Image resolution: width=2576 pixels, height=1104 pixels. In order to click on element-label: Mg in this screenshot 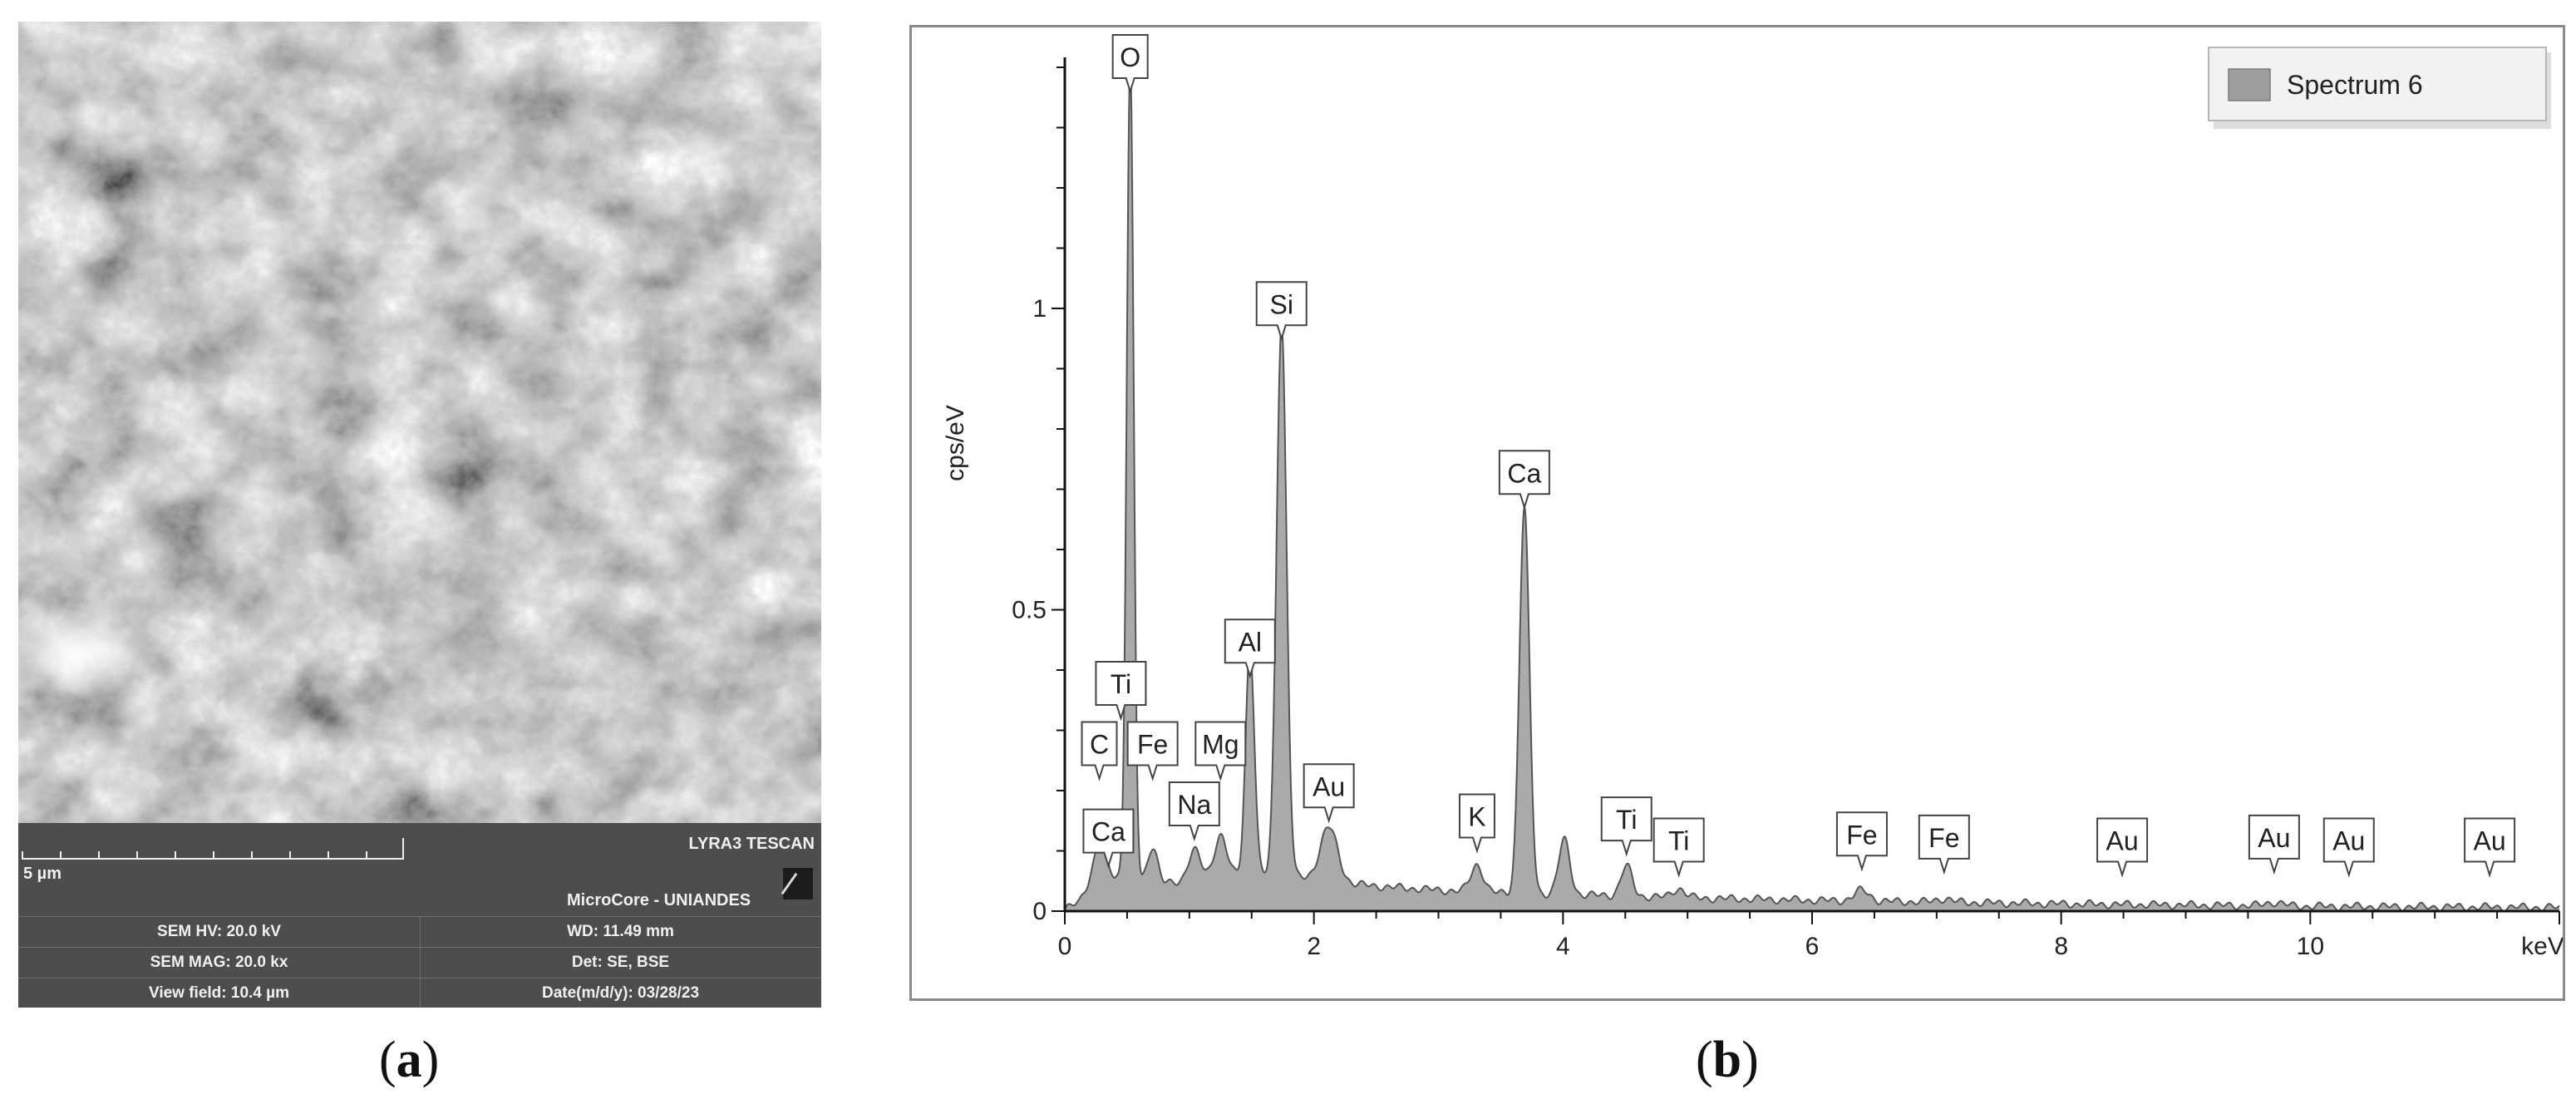, I will do `click(1220, 751)`.